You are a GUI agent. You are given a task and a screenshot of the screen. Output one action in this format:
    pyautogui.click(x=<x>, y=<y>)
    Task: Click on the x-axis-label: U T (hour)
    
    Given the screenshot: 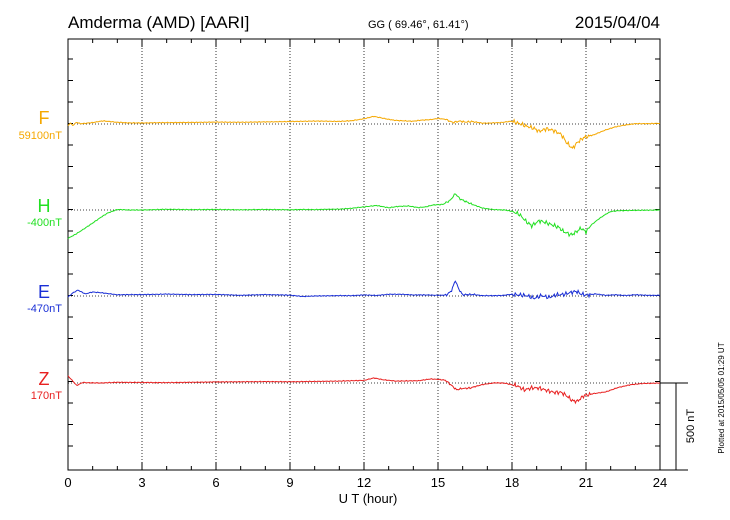 What is the action you would take?
    pyautogui.click(x=368, y=498)
    